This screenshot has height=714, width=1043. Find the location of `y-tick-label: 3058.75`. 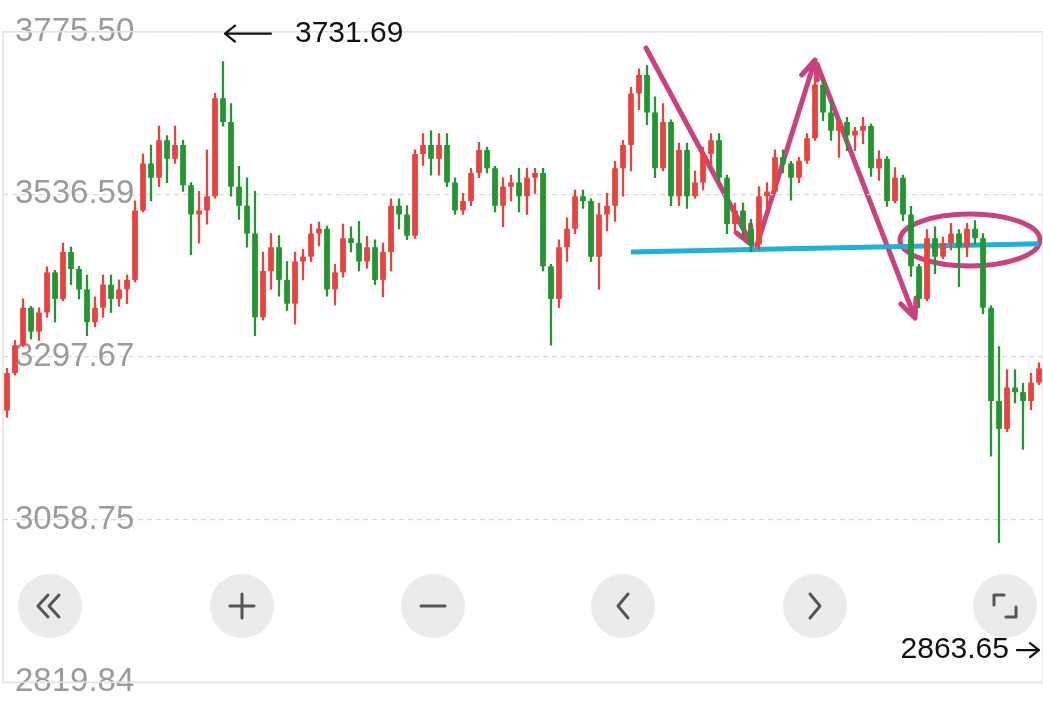

y-tick-label: 3058.75 is located at coordinates (75, 517).